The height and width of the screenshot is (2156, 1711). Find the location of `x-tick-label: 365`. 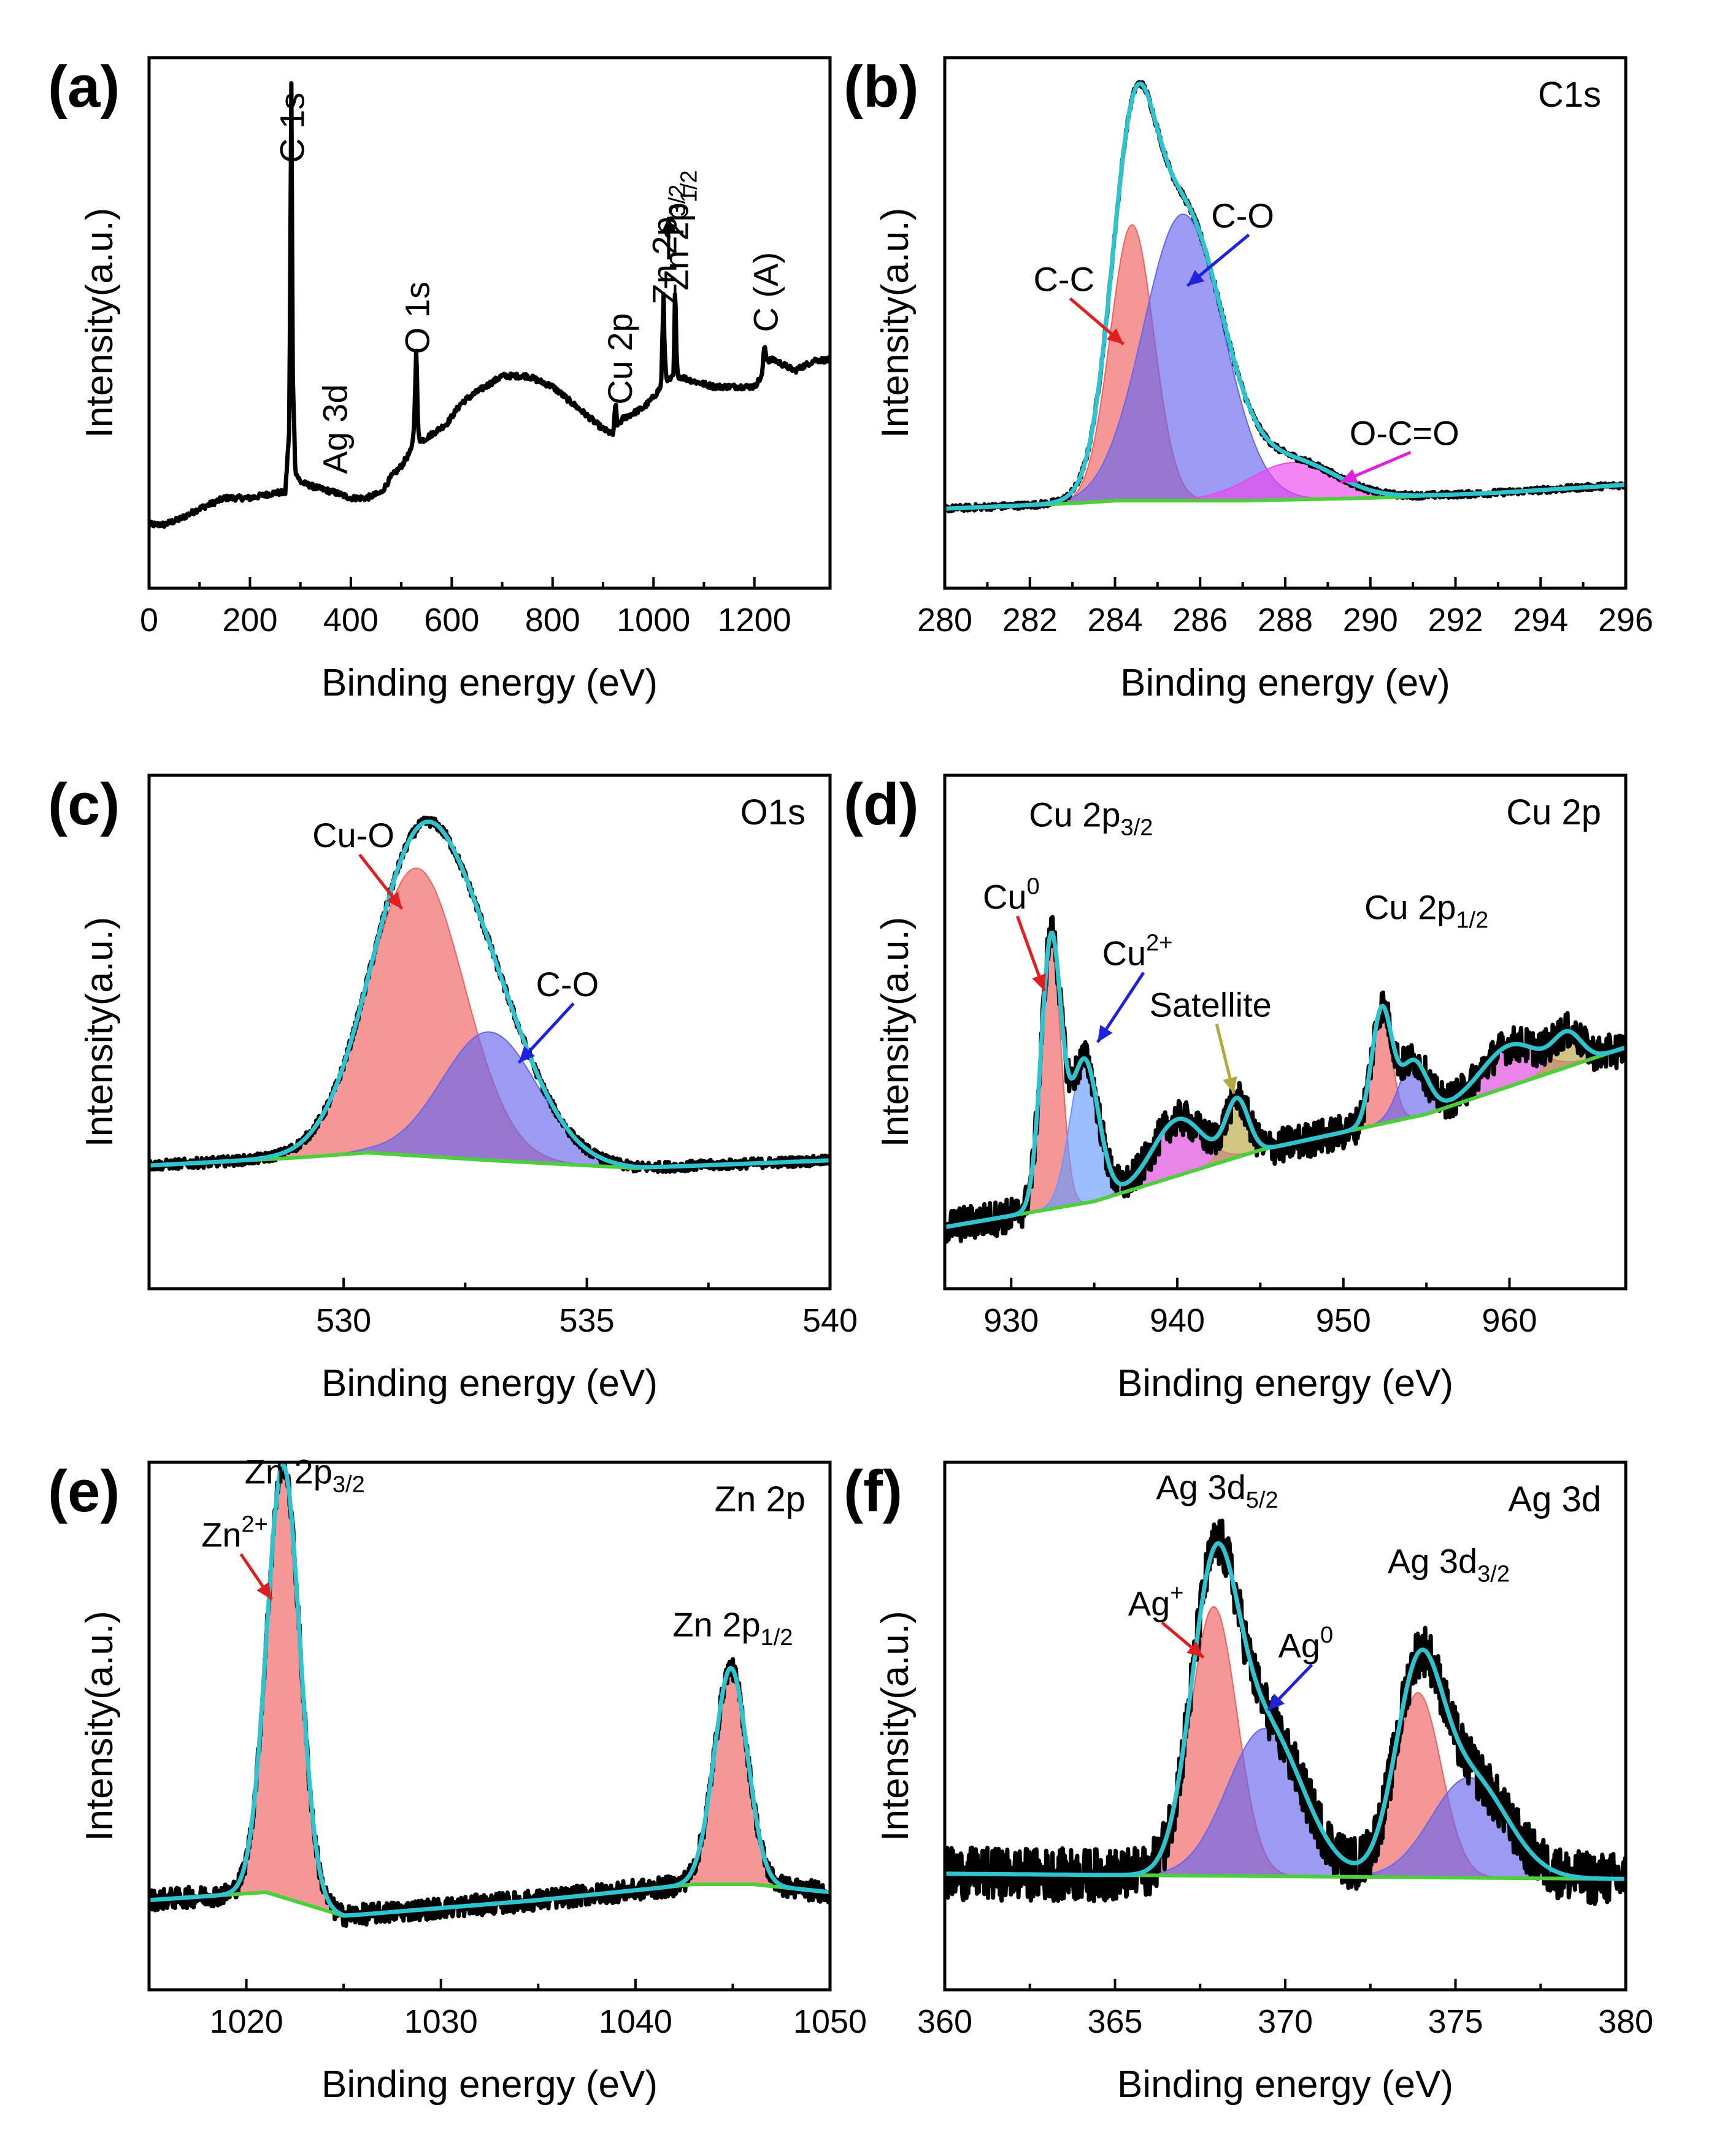

x-tick-label: 365 is located at coordinates (1114, 2022).